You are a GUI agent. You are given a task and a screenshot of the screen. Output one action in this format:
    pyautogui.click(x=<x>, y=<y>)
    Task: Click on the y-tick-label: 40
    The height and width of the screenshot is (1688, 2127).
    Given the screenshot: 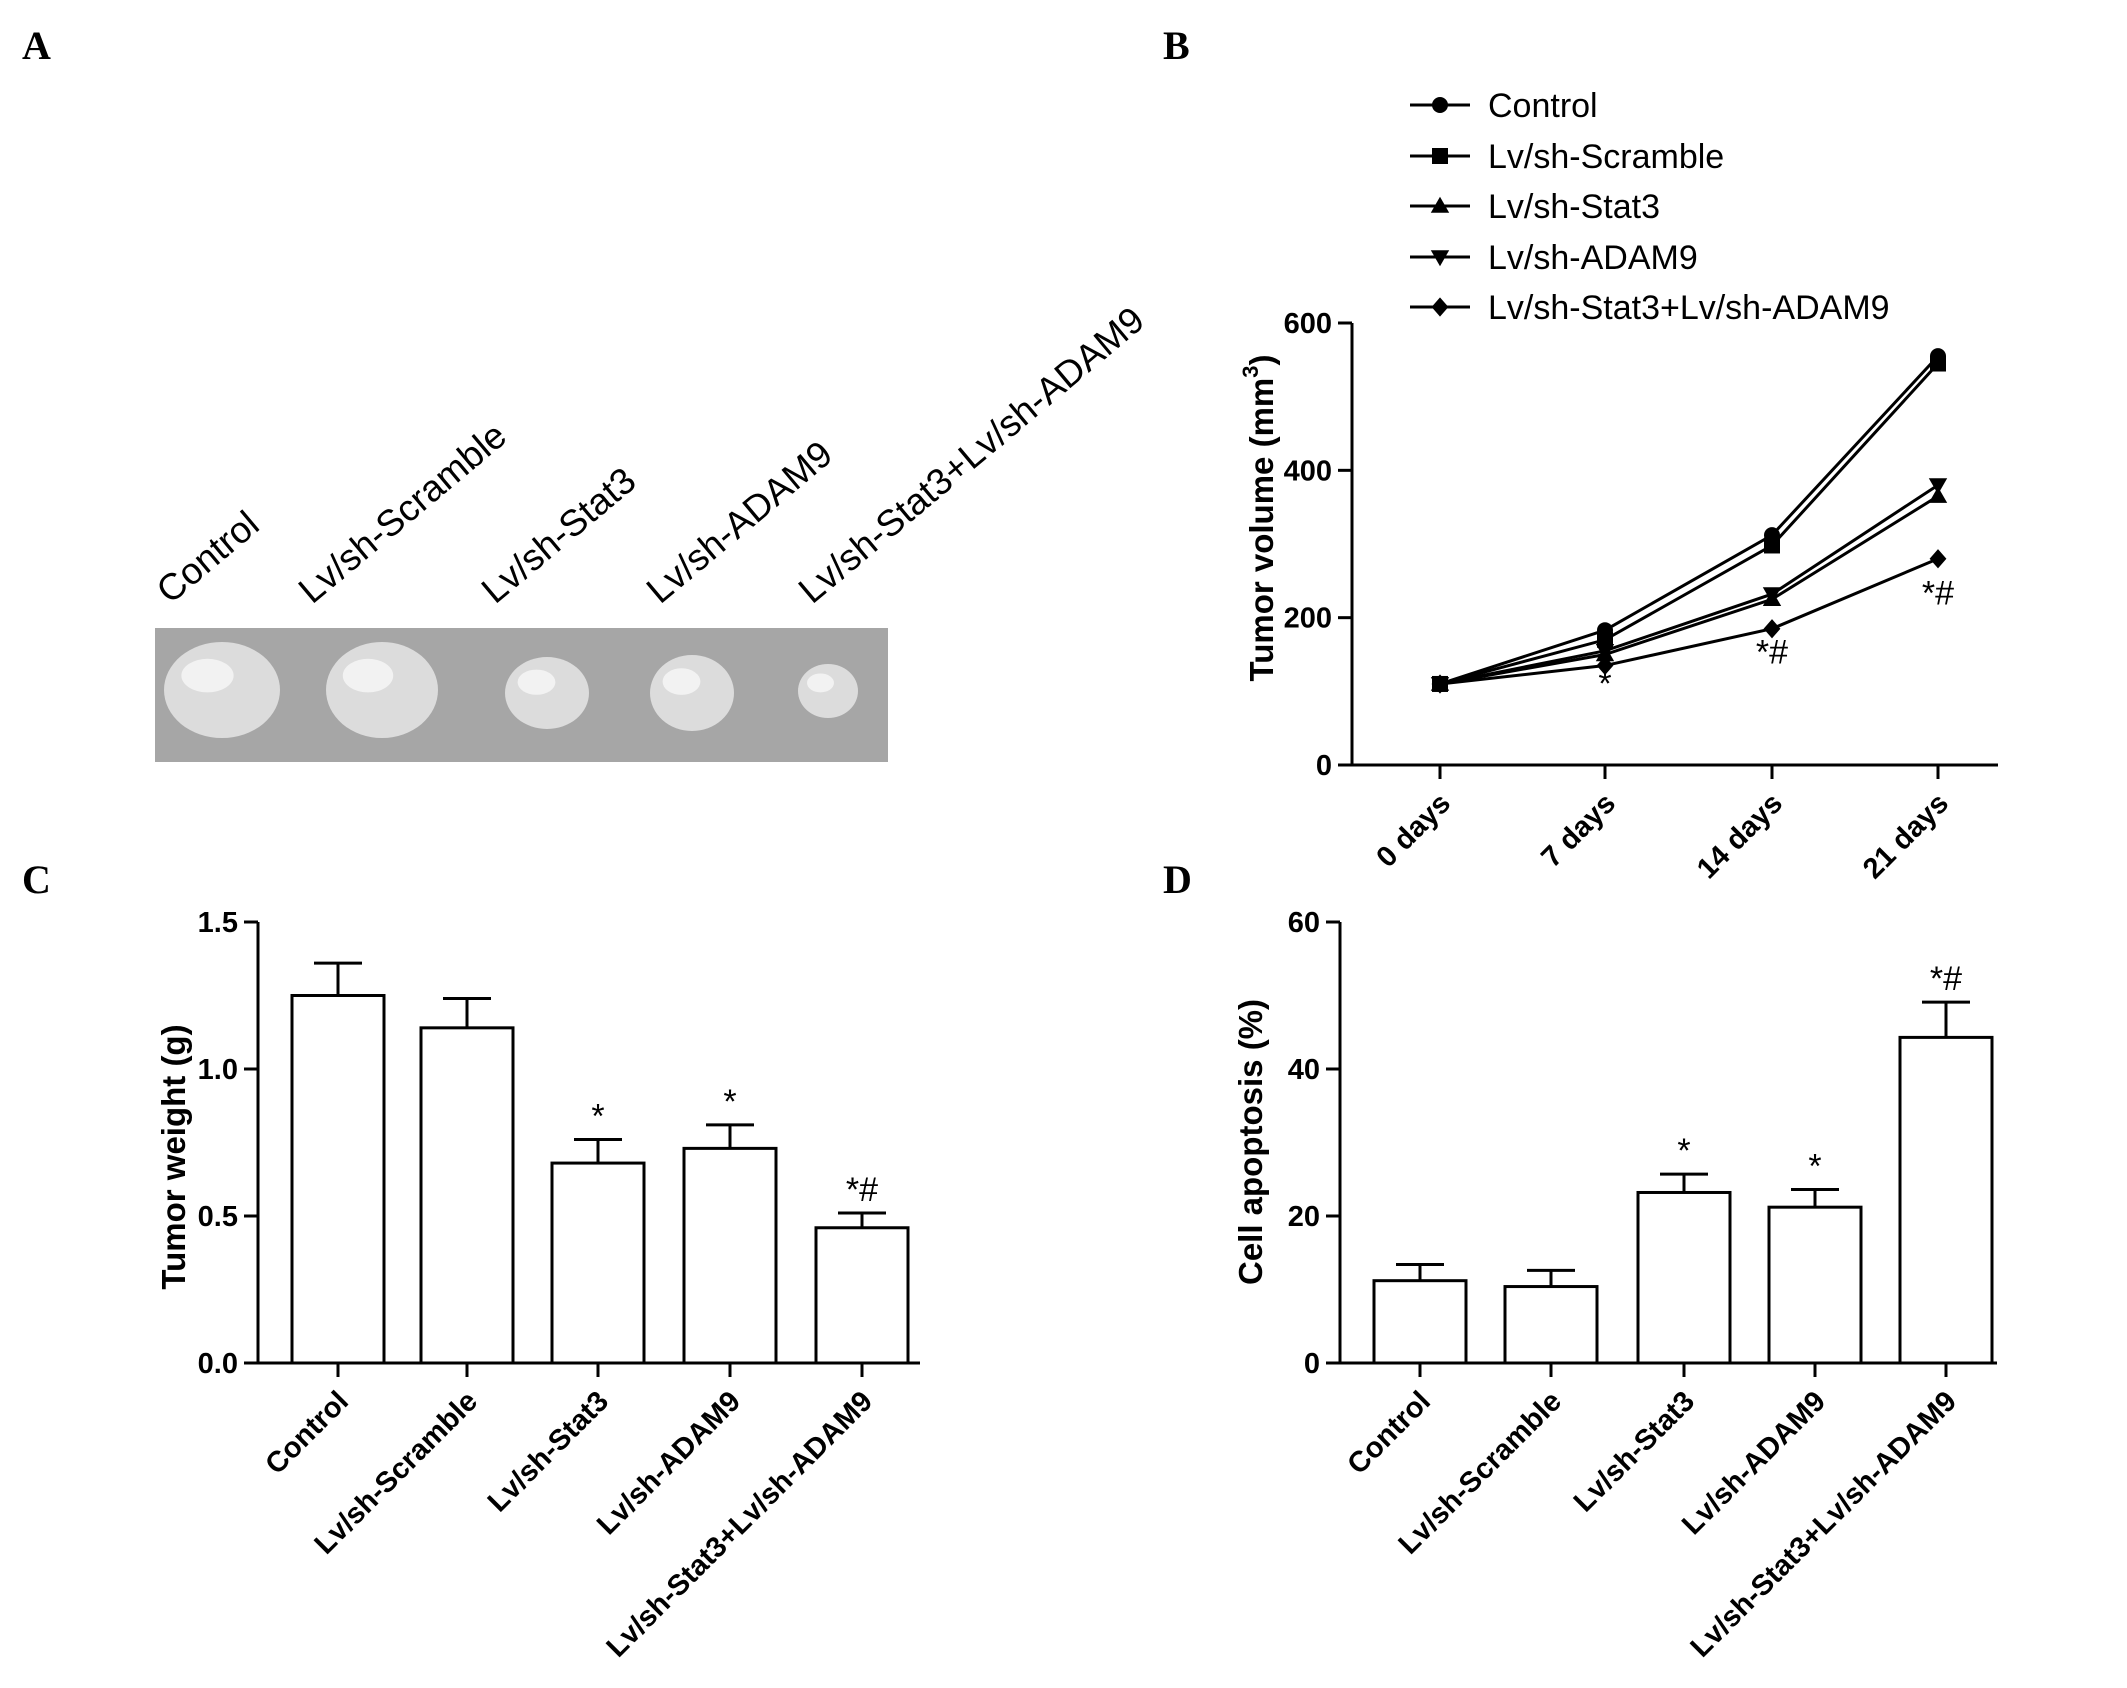 What is the action you would take?
    pyautogui.click(x=1304, y=1070)
    